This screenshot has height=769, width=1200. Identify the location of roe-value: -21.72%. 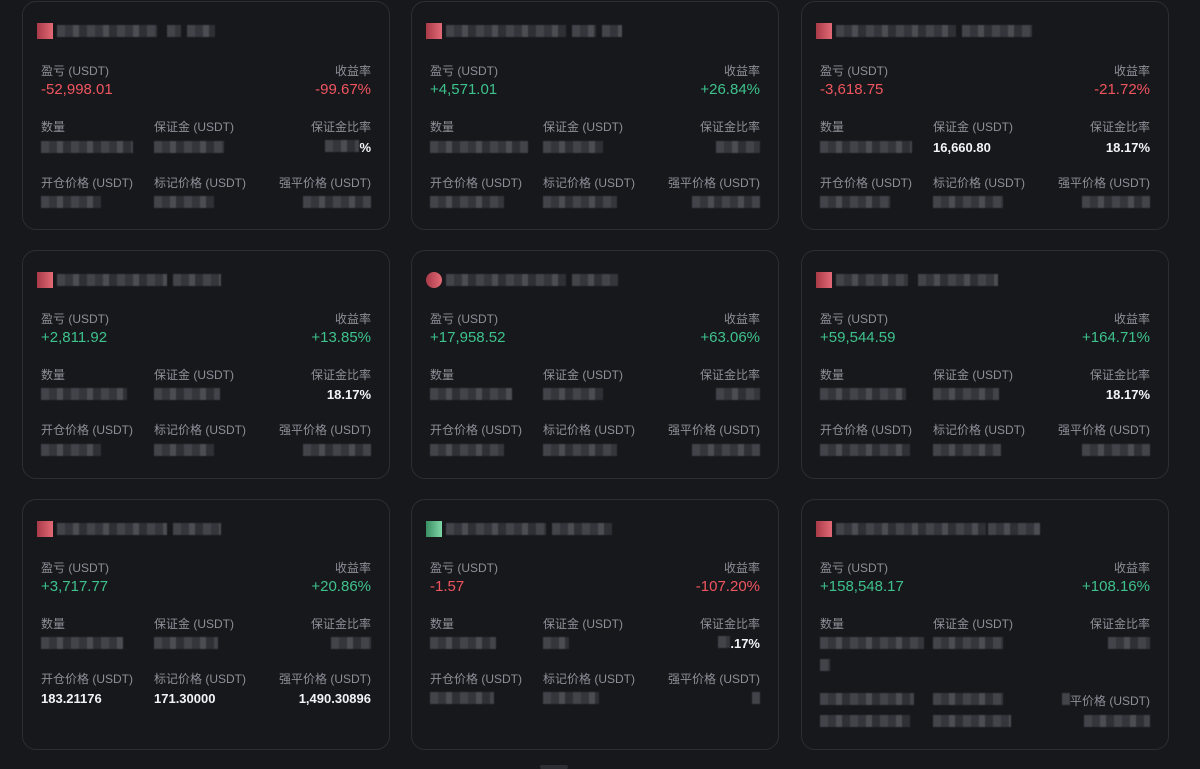
(1122, 89).